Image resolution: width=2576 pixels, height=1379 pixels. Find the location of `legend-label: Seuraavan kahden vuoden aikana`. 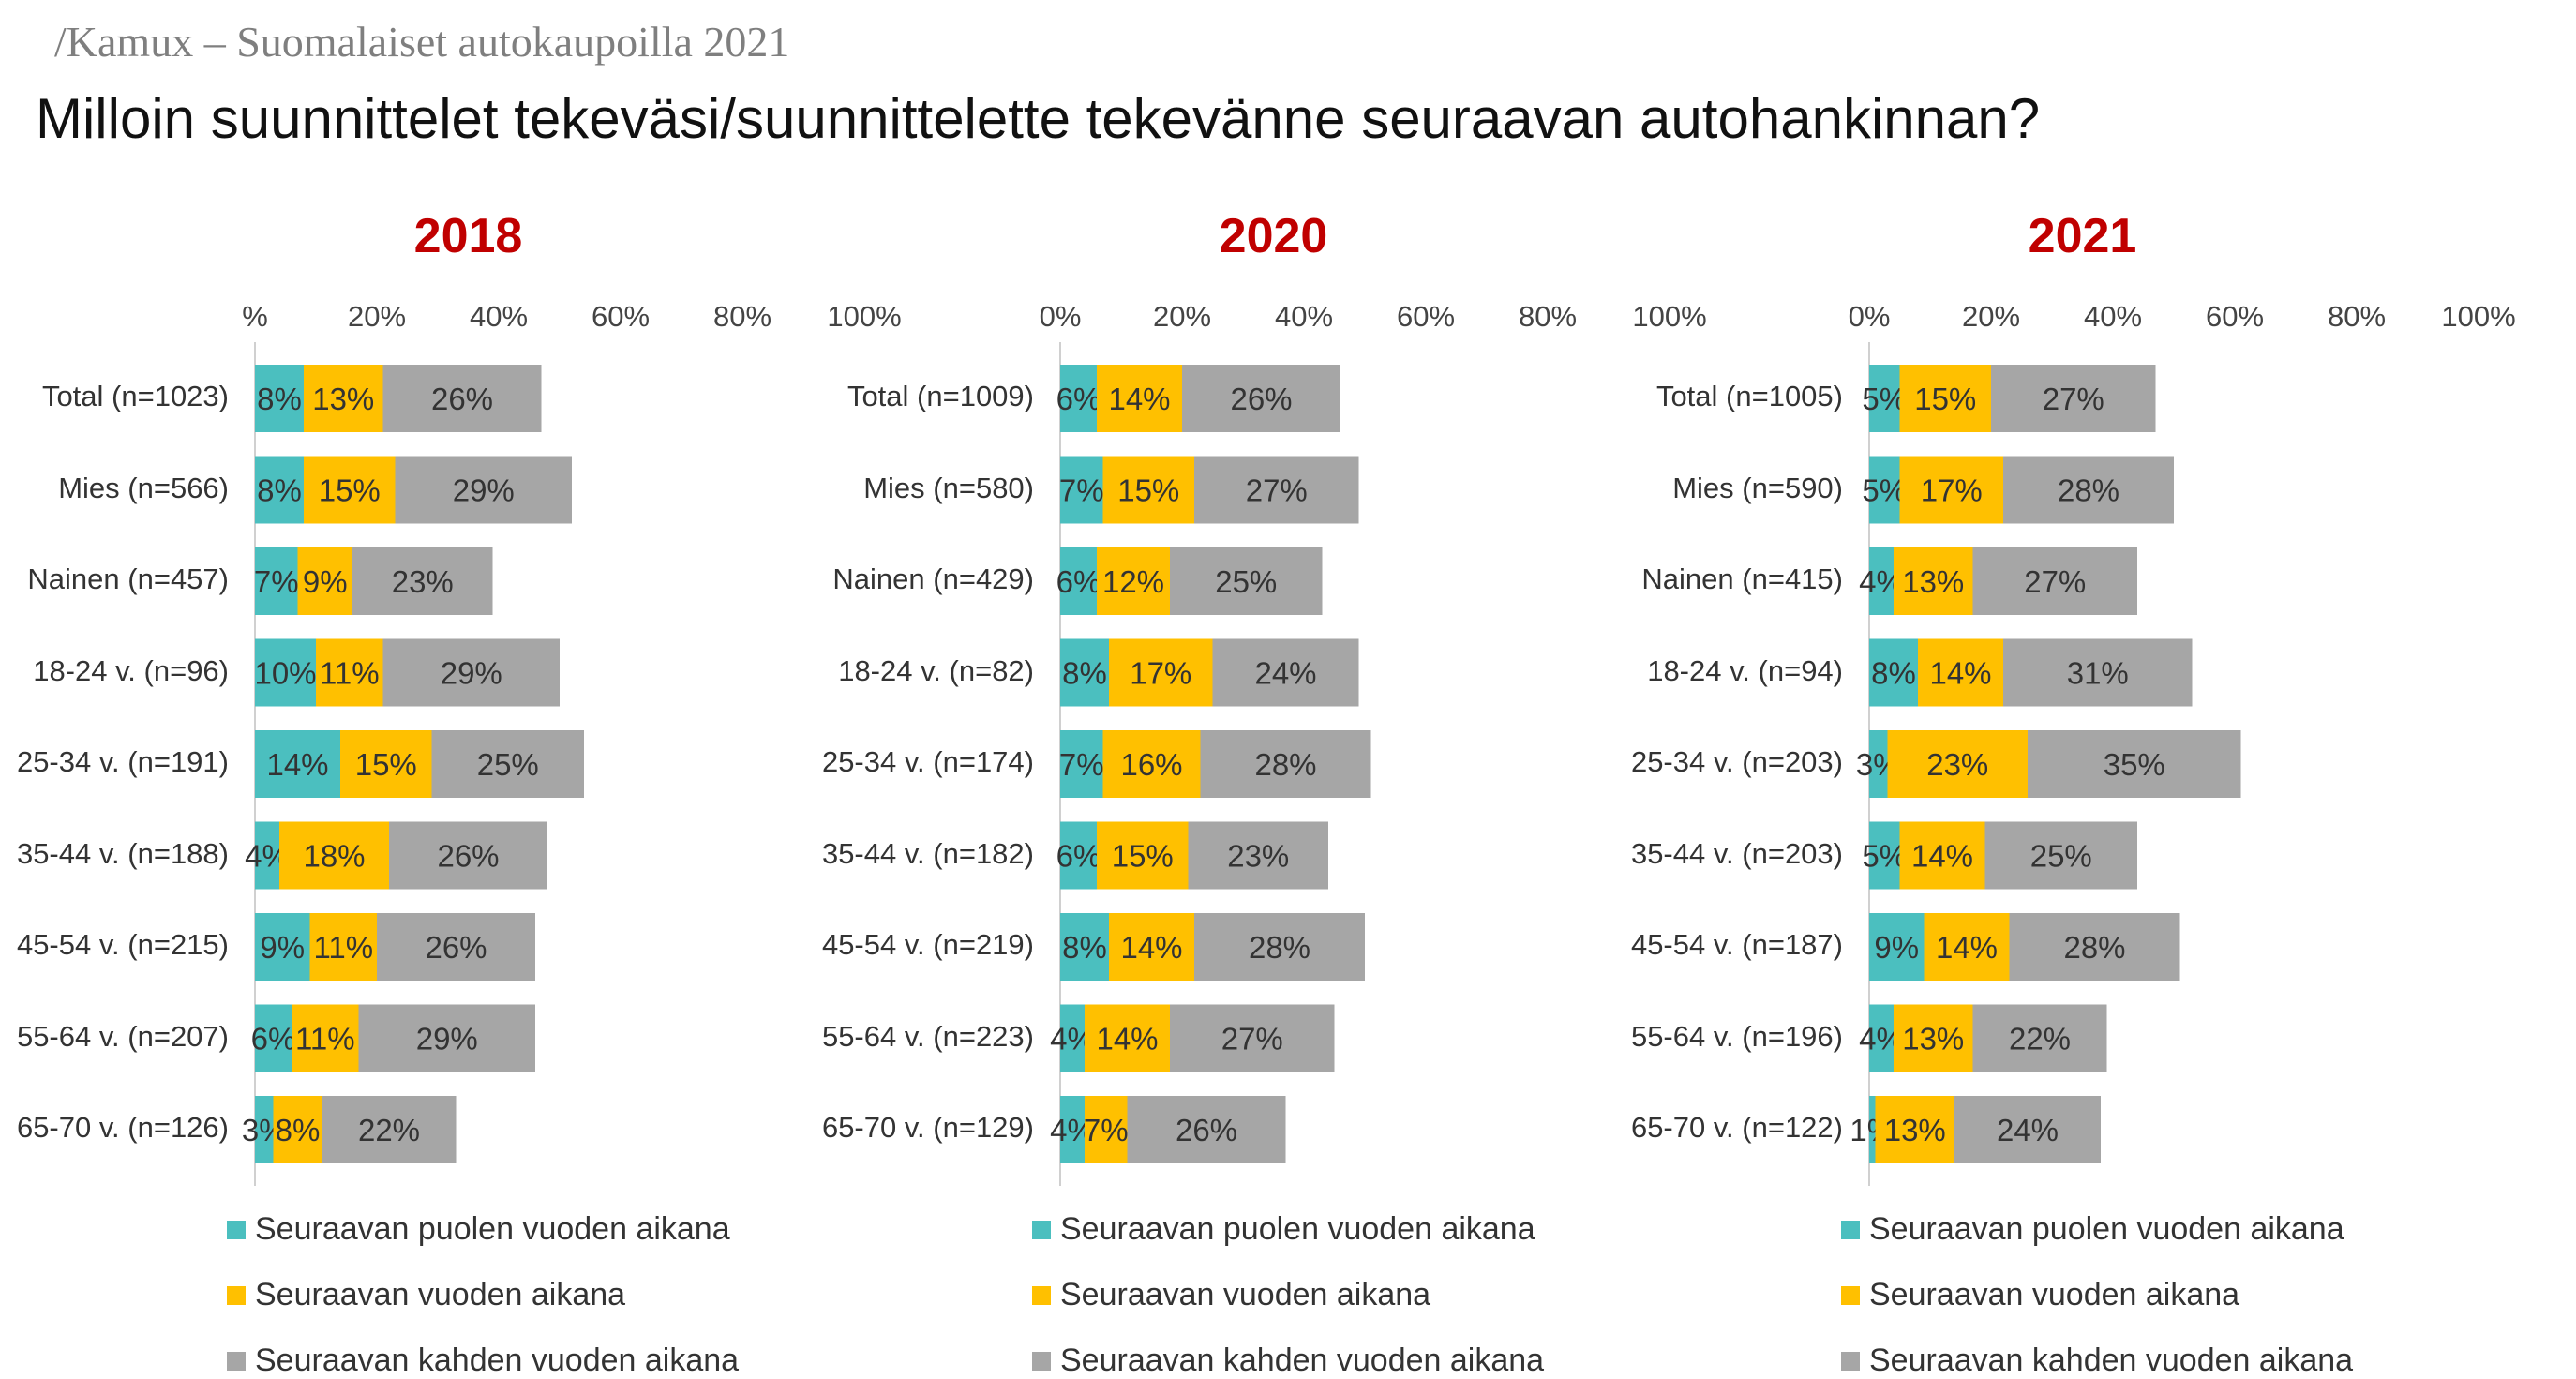

legend-label: Seuraavan kahden vuoden aikana is located at coordinates (498, 1360).